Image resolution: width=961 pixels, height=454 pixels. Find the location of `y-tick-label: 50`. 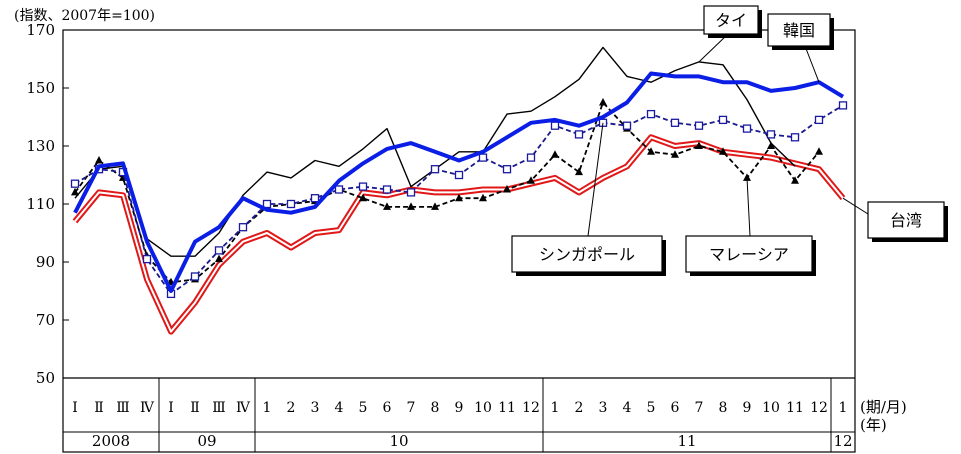

y-tick-label: 50 is located at coordinates (45, 378).